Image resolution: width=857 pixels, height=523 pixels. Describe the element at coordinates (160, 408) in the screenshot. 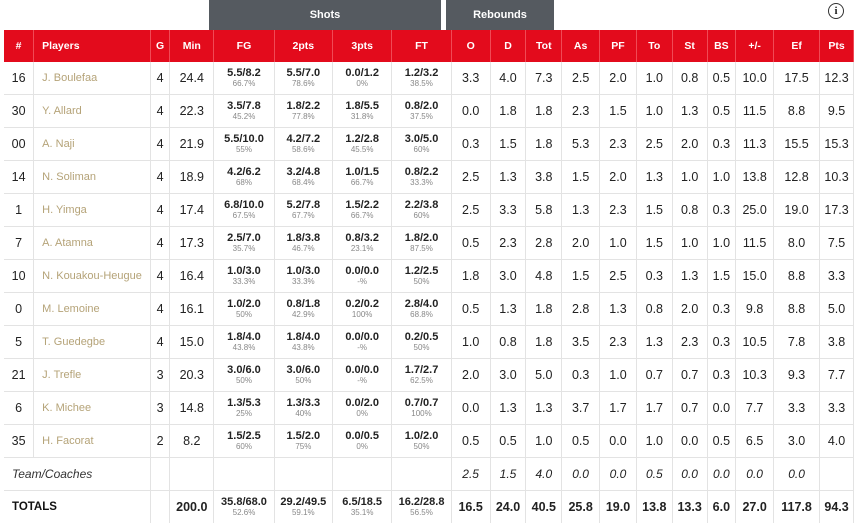

I see `cell-g: 3` at that location.